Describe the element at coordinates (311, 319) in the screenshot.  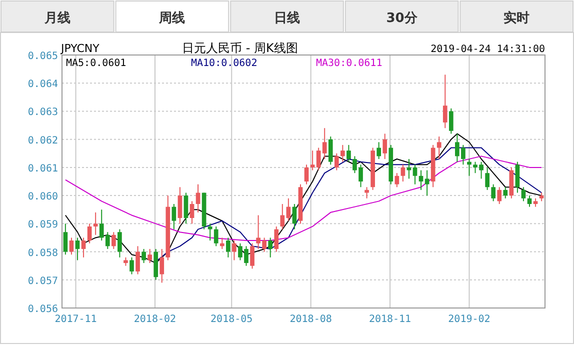
I see `x-tick-label: 2018-08` at that location.